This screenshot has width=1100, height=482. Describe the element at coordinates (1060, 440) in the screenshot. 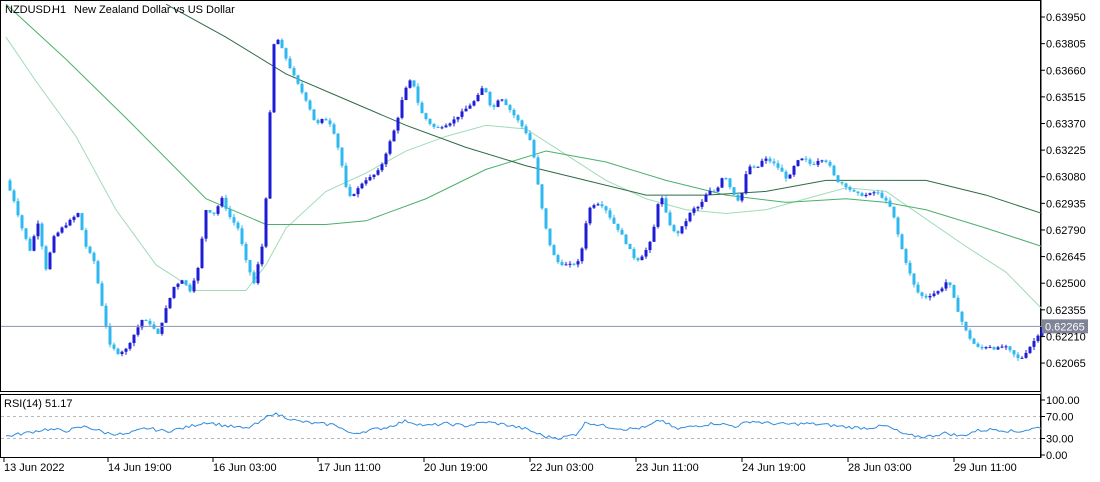

I see `rsi-tick-label: 30.00` at that location.